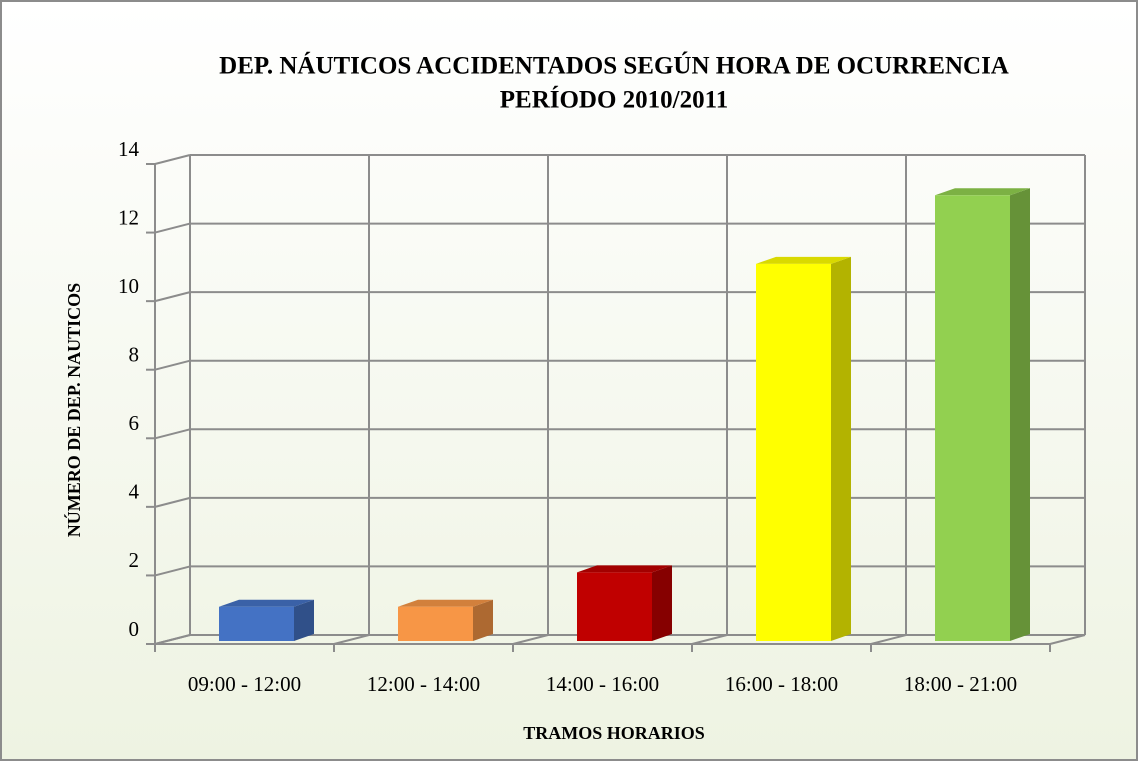 This screenshot has width=1138, height=761. Describe the element at coordinates (614, 733) in the screenshot. I see `x-axis-title: TRAMOS HORARIOS` at that location.